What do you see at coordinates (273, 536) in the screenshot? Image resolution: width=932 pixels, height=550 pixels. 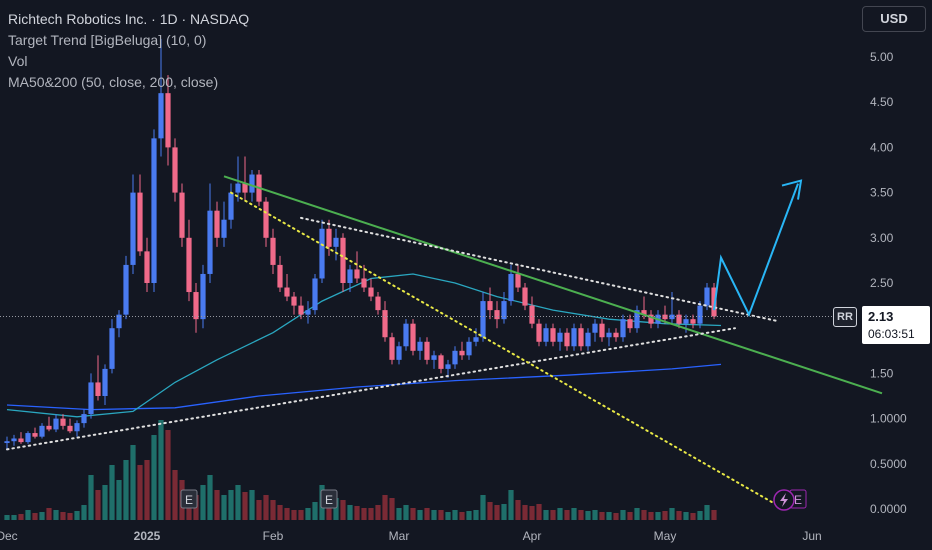 I see `x-tick-label: Feb` at bounding box center [273, 536].